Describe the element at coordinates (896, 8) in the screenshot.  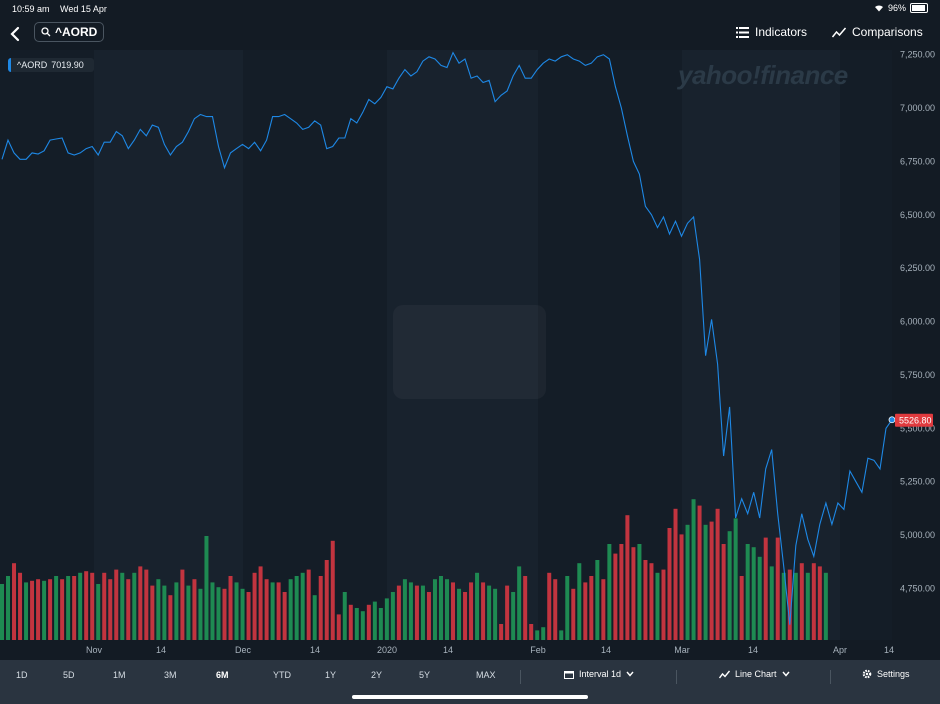
I see `battery-percent: 96%` at that location.